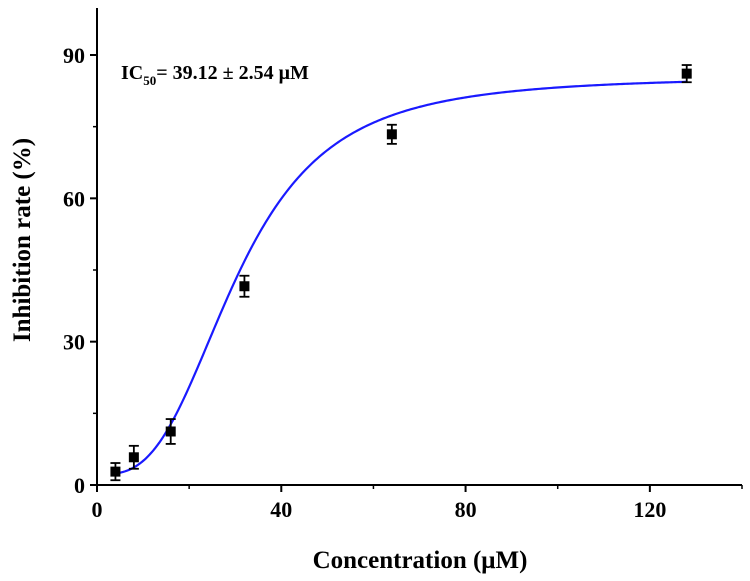 The image size is (750, 581). Describe the element at coordinates (74, 55) in the screenshot. I see `y-tick-label-90: 90` at that location.